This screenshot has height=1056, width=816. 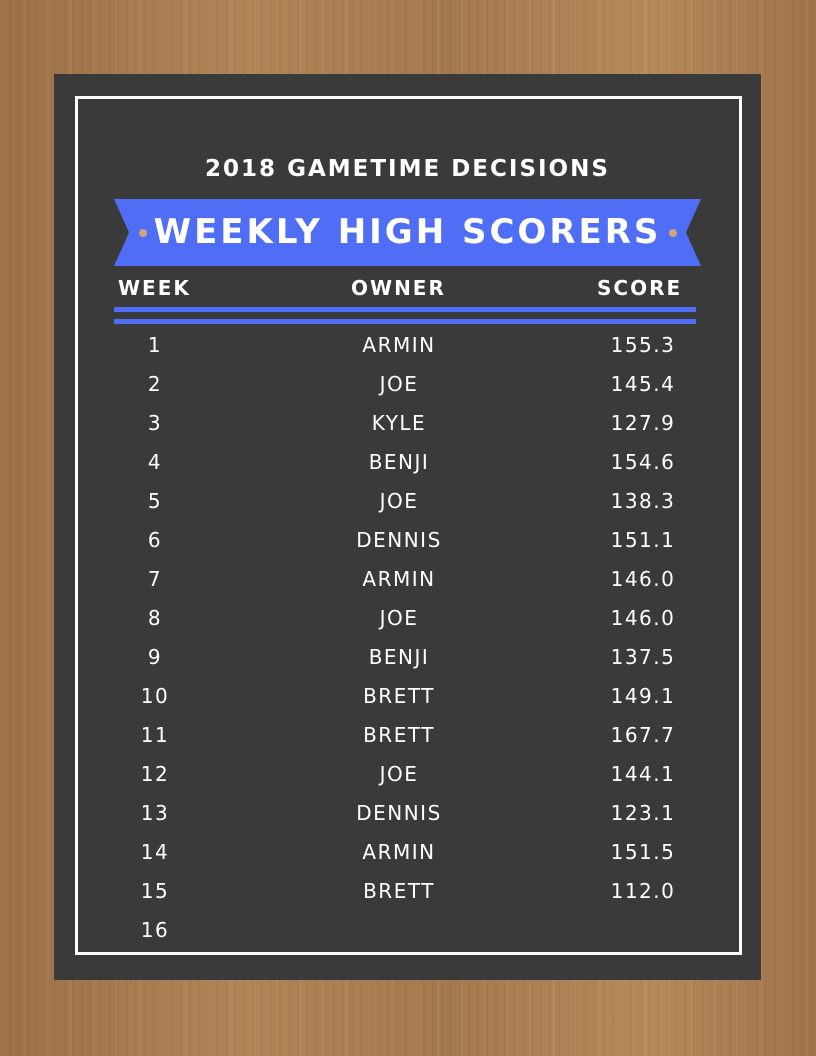 I want to click on table-row: 3 KYLE 127.9, so click(x=407, y=426).